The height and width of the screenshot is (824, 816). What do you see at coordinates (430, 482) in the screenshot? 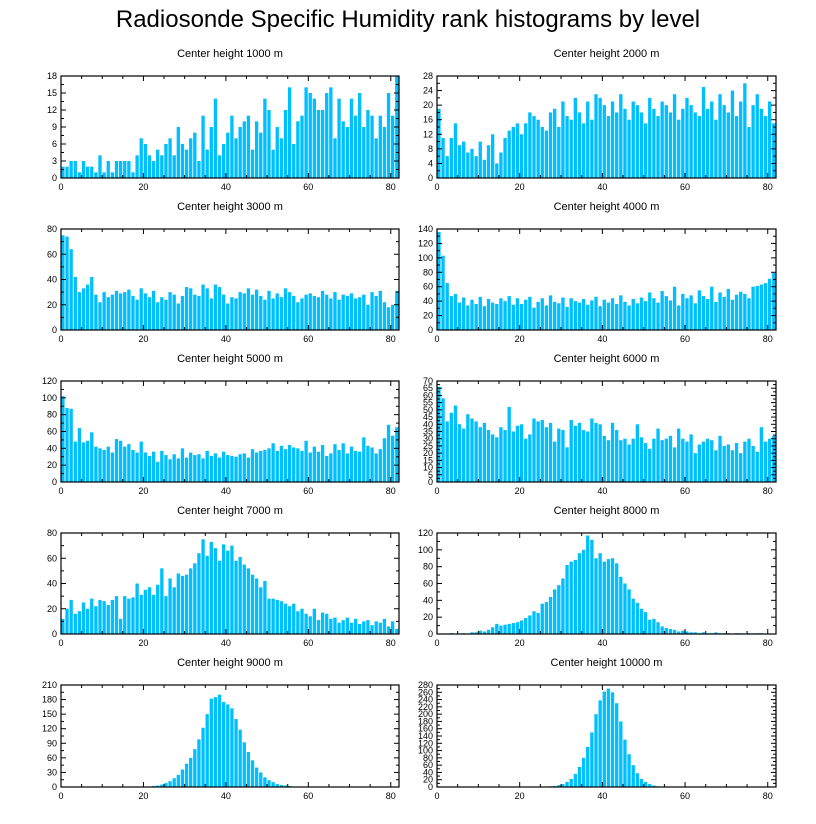
I see `y-tick-label: 0` at bounding box center [430, 482].